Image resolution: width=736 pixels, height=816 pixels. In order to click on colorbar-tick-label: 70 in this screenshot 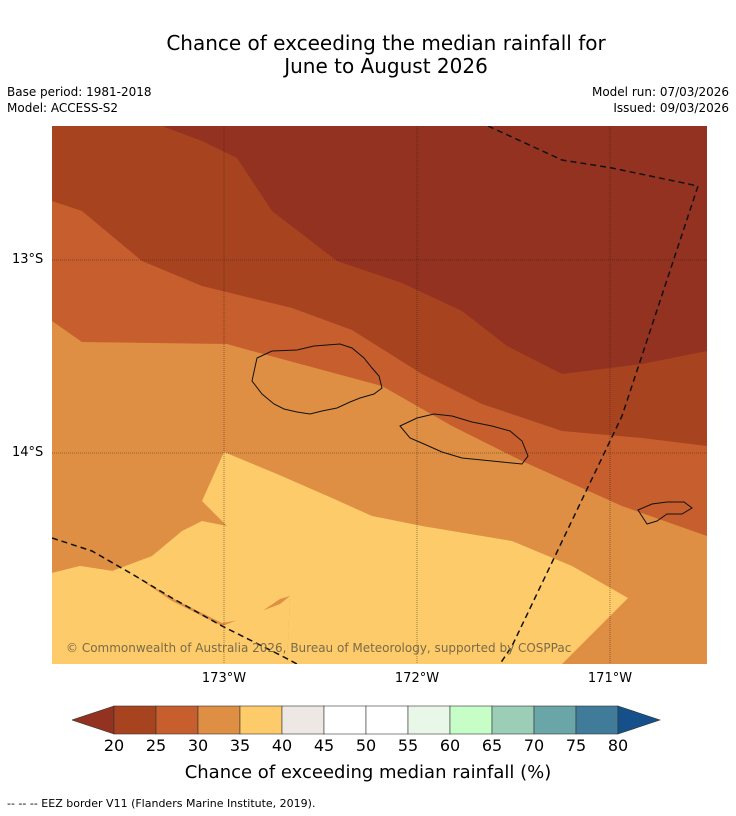, I will do `click(534, 745)`.